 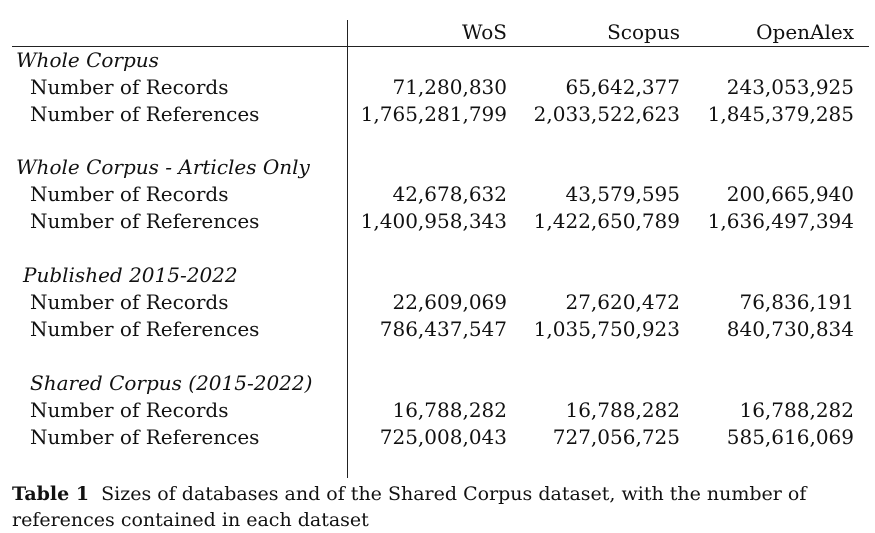 What do you see at coordinates (484, 32) in the screenshot?
I see `header-wos: WoS` at bounding box center [484, 32].